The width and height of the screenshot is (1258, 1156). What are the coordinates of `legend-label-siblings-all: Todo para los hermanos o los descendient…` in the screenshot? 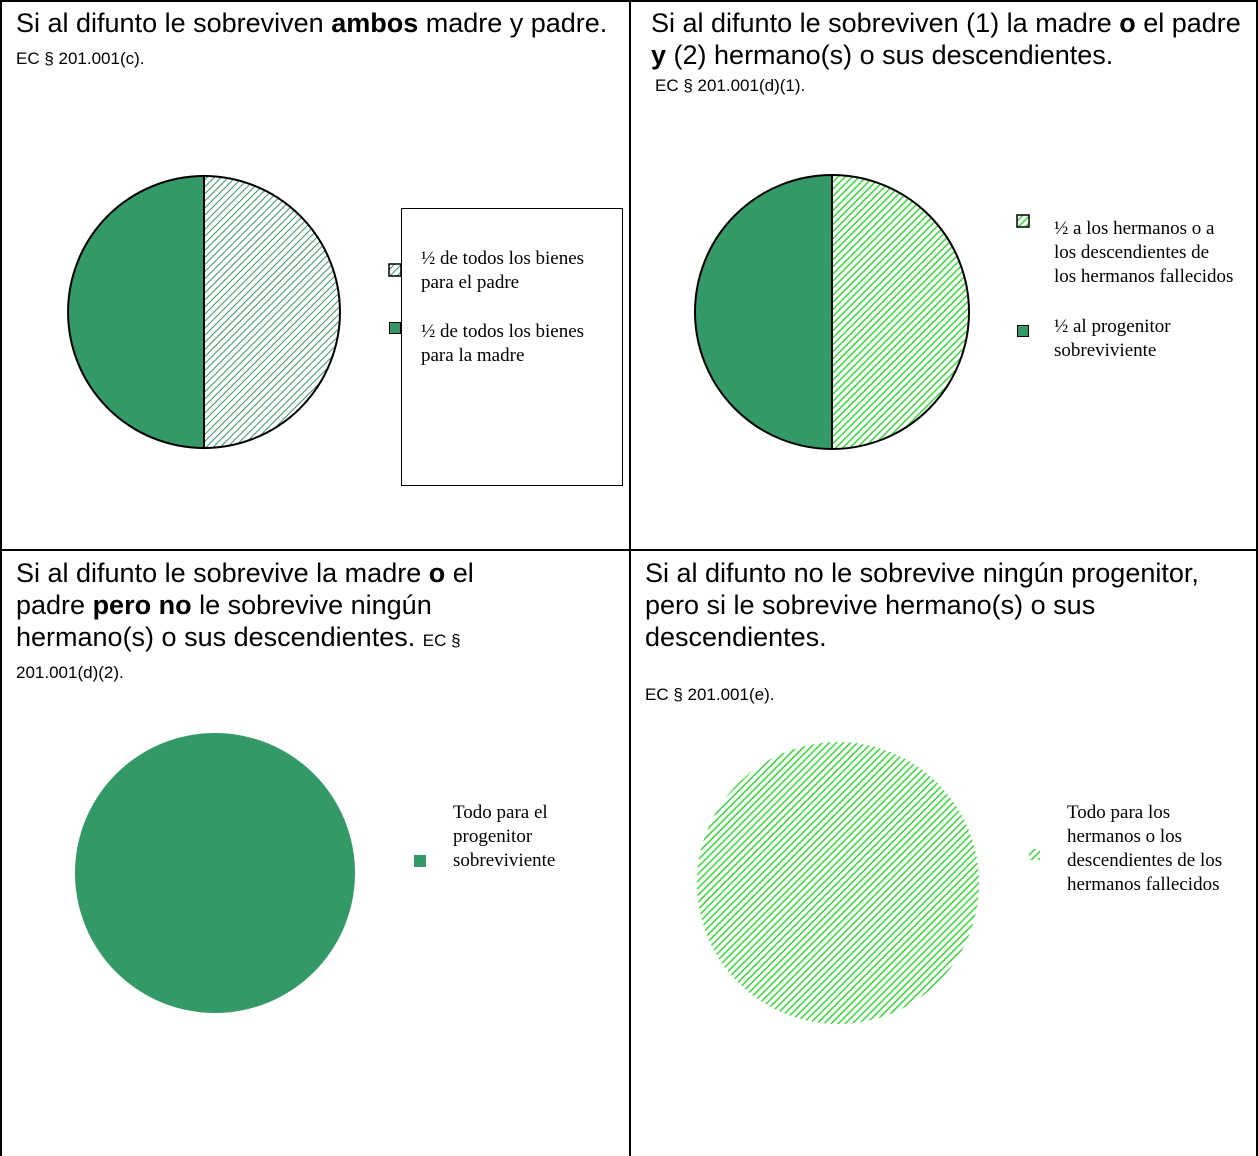 It's located at (1145, 848).